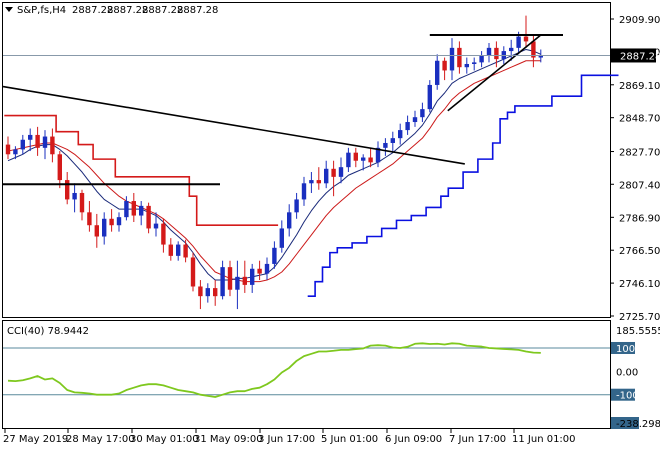 Image resolution: width=660 pixels, height=450 pixels. What do you see at coordinates (349, 439) in the screenshot?
I see `time-label: 5 Jun 01:00` at bounding box center [349, 439].